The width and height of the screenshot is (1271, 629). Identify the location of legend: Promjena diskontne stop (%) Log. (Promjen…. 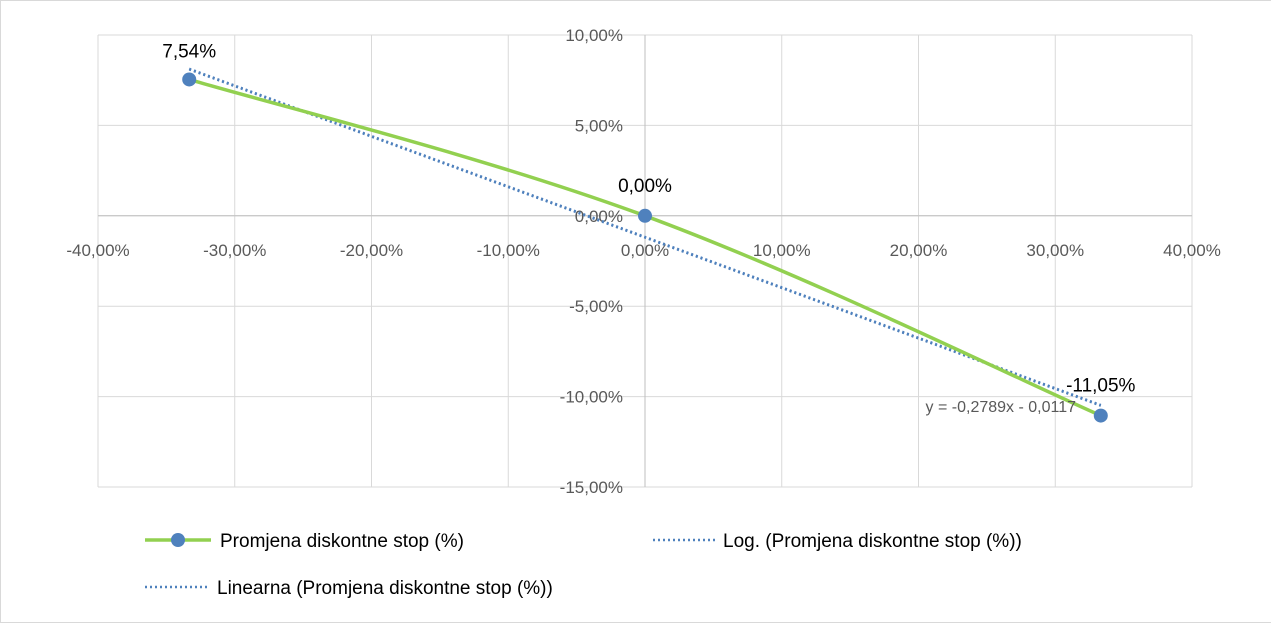
(583, 565).